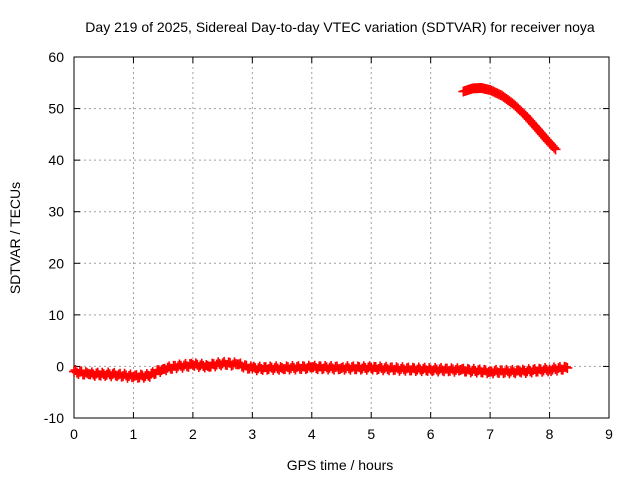 This screenshot has height=480, width=640. I want to click on series-high-arc, so click(509, 118).